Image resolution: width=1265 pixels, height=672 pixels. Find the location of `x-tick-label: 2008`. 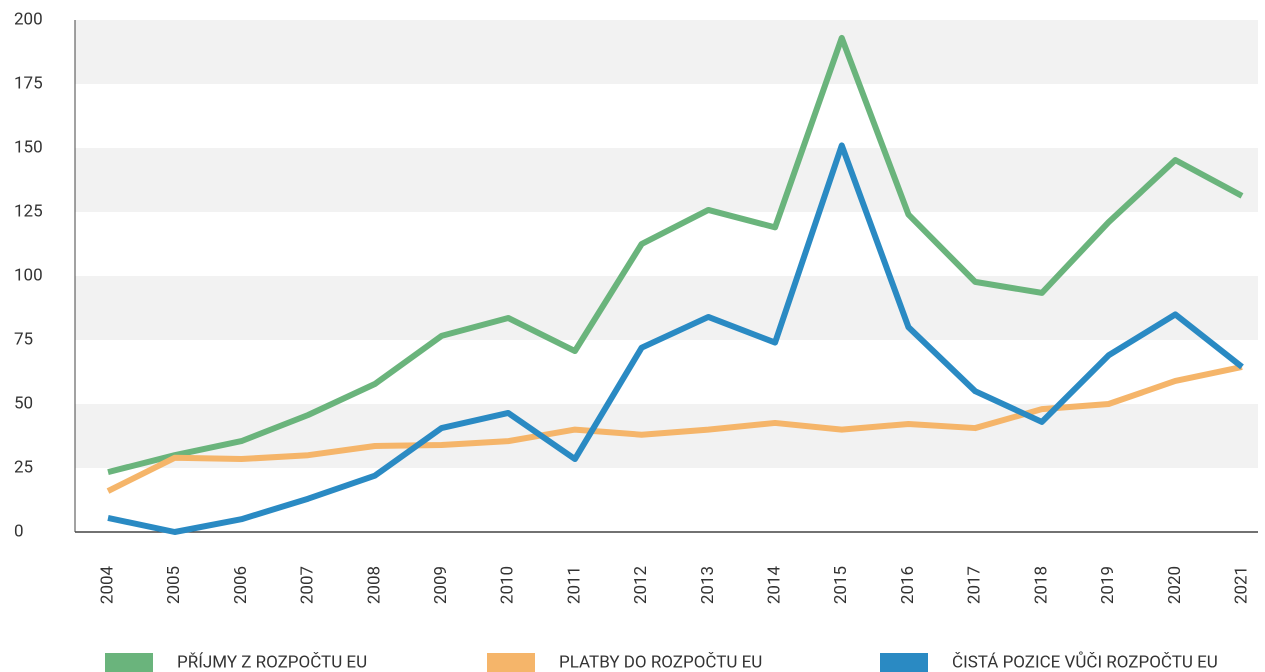

x-tick-label: 2008 is located at coordinates (374, 585).